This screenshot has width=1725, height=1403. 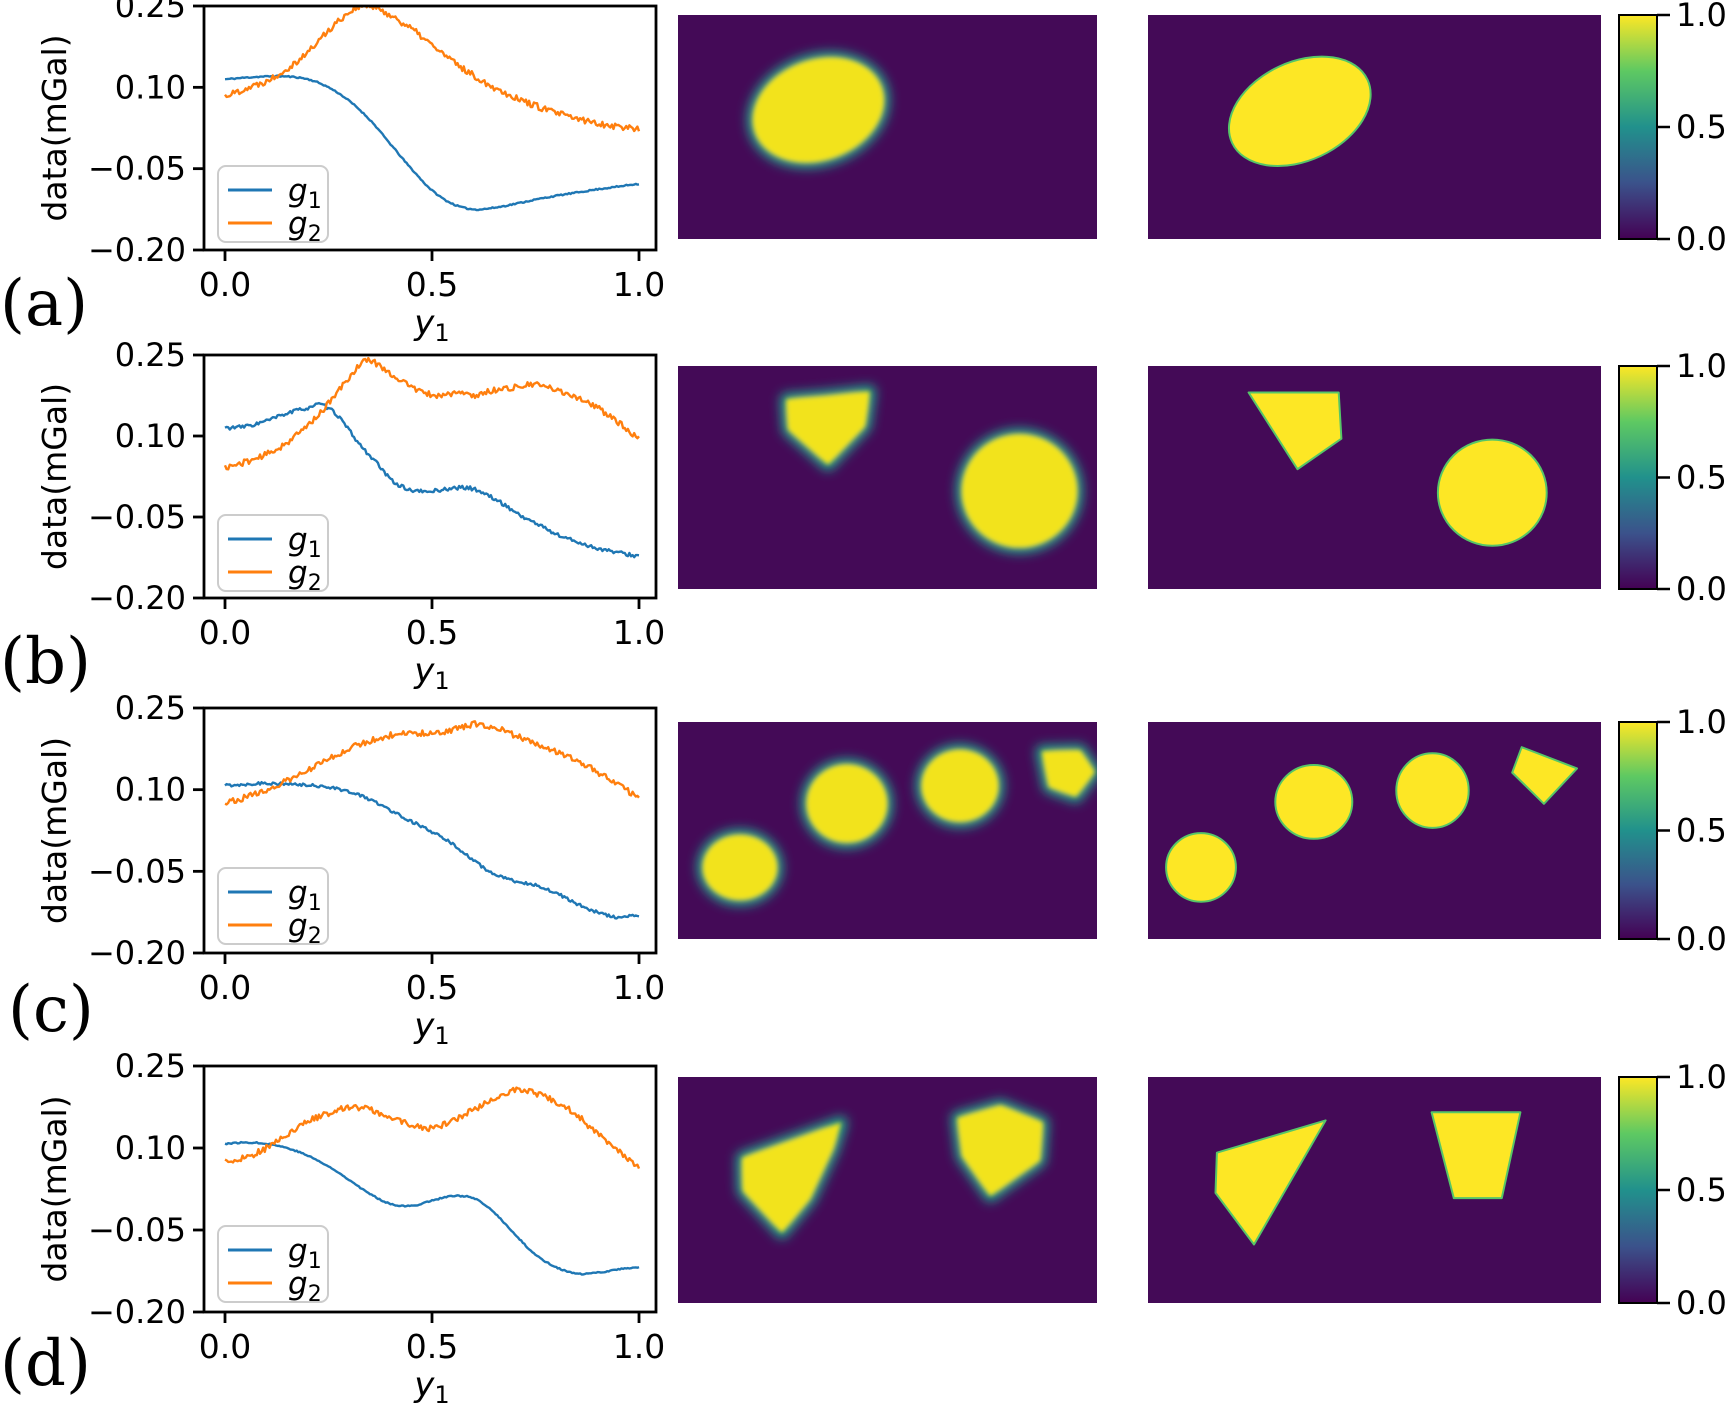 I want to click on row-c-true-map, so click(x=1374, y=830).